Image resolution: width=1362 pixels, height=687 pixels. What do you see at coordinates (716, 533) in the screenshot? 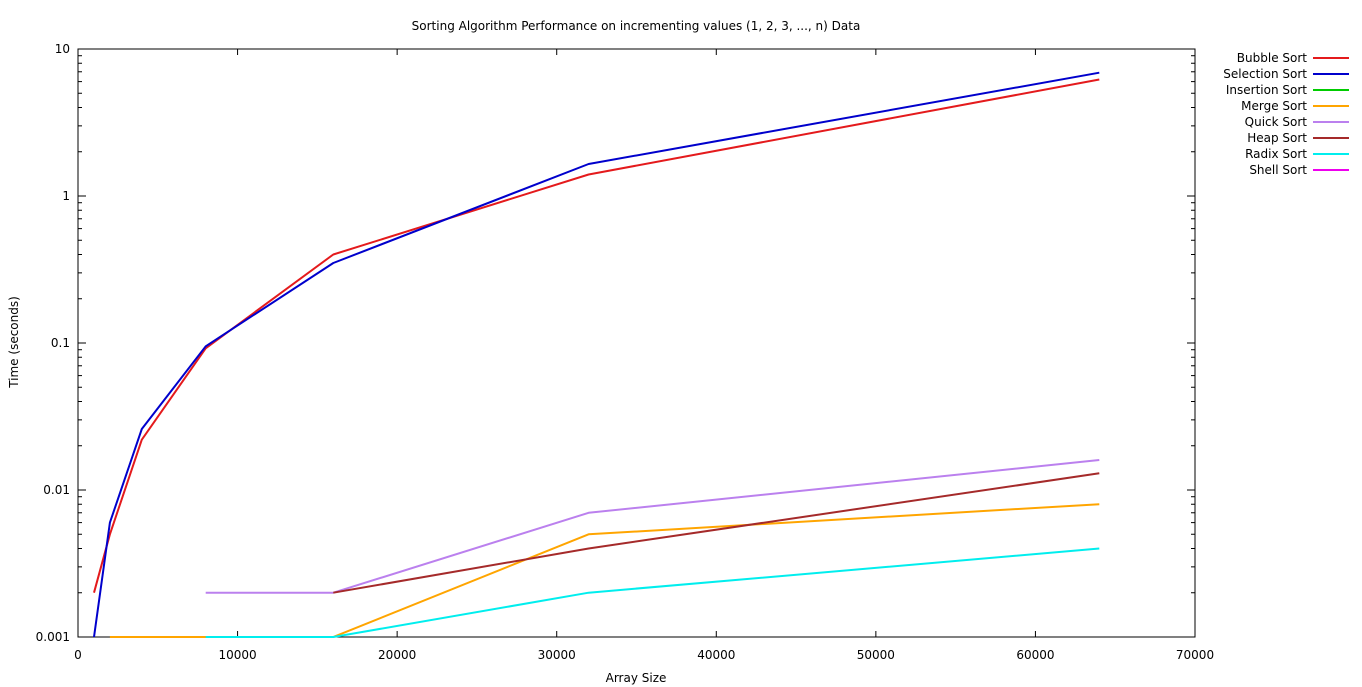
I see `series-line-heap-sort` at bounding box center [716, 533].